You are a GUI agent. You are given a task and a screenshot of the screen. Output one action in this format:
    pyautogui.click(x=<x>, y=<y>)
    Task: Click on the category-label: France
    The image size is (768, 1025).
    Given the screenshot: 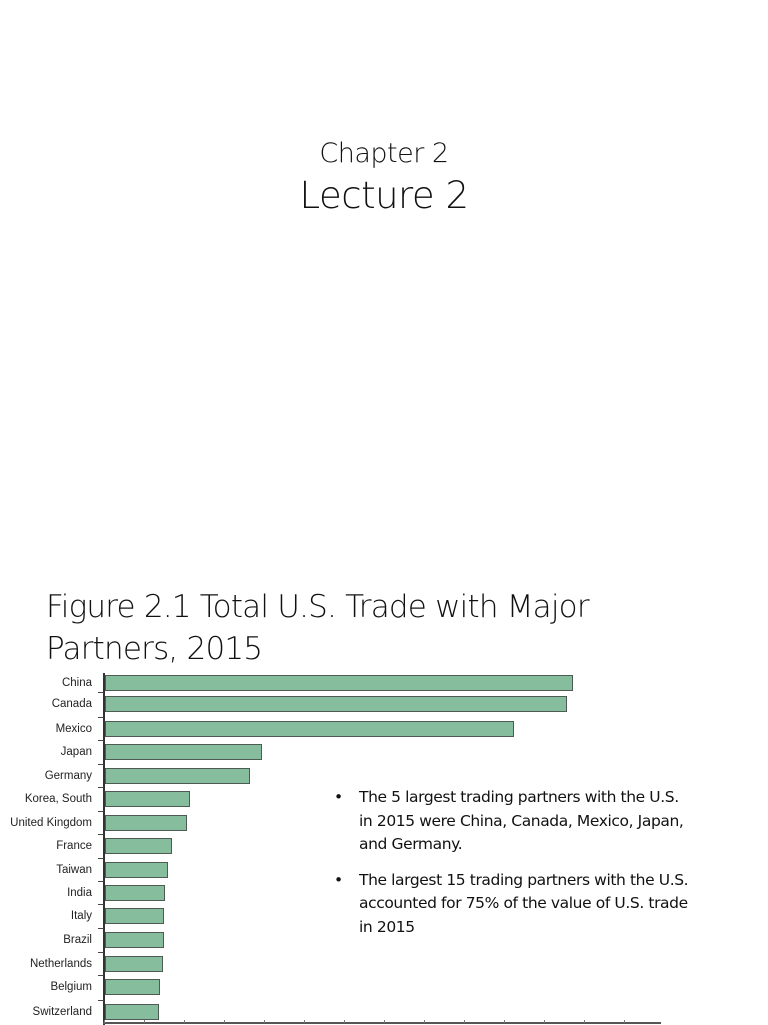 What is the action you would take?
    pyautogui.click(x=74, y=846)
    